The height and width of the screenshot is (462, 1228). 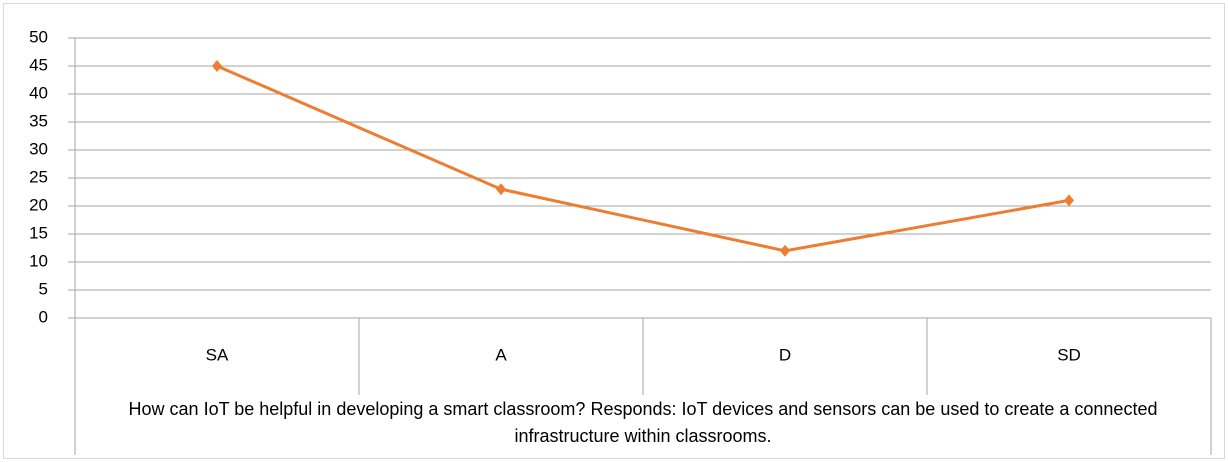 What do you see at coordinates (38, 92) in the screenshot?
I see `y-tick-label: 40` at bounding box center [38, 92].